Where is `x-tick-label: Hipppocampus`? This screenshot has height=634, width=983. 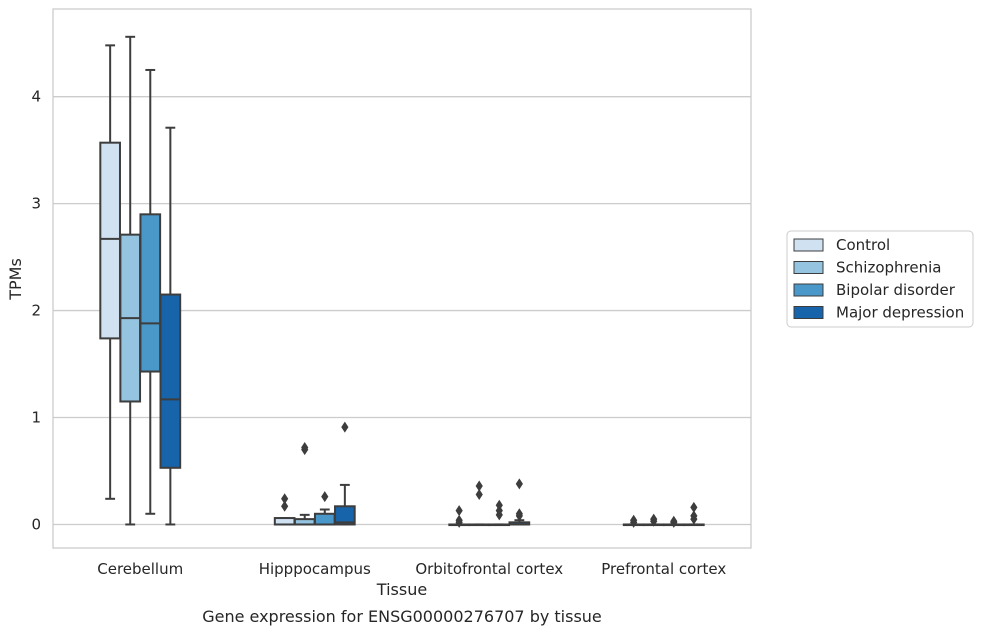 x-tick-label: Hipppocampus is located at coordinates (315, 569).